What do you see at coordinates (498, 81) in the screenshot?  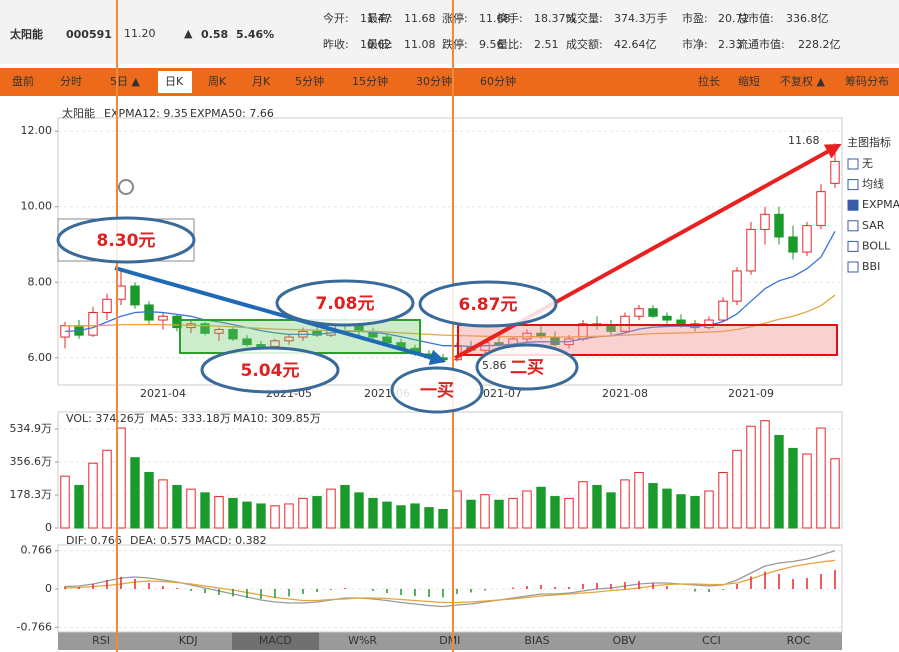 I see `toolbar-tab: 60分钟` at bounding box center [498, 81].